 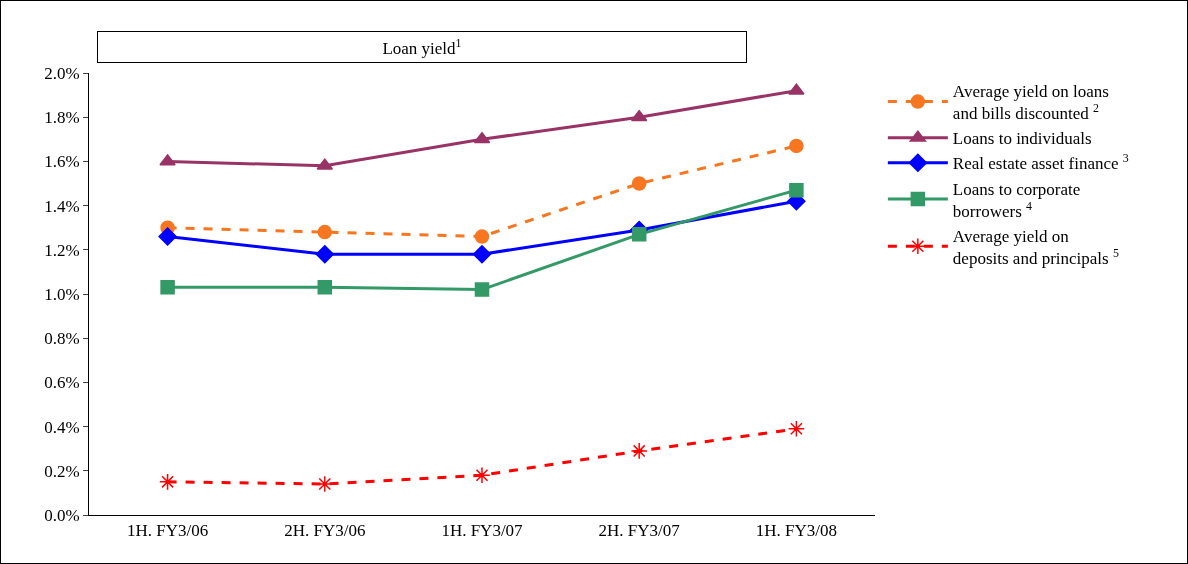 I want to click on chart-title: Loan yield$^{1}$, so click(x=422, y=47).